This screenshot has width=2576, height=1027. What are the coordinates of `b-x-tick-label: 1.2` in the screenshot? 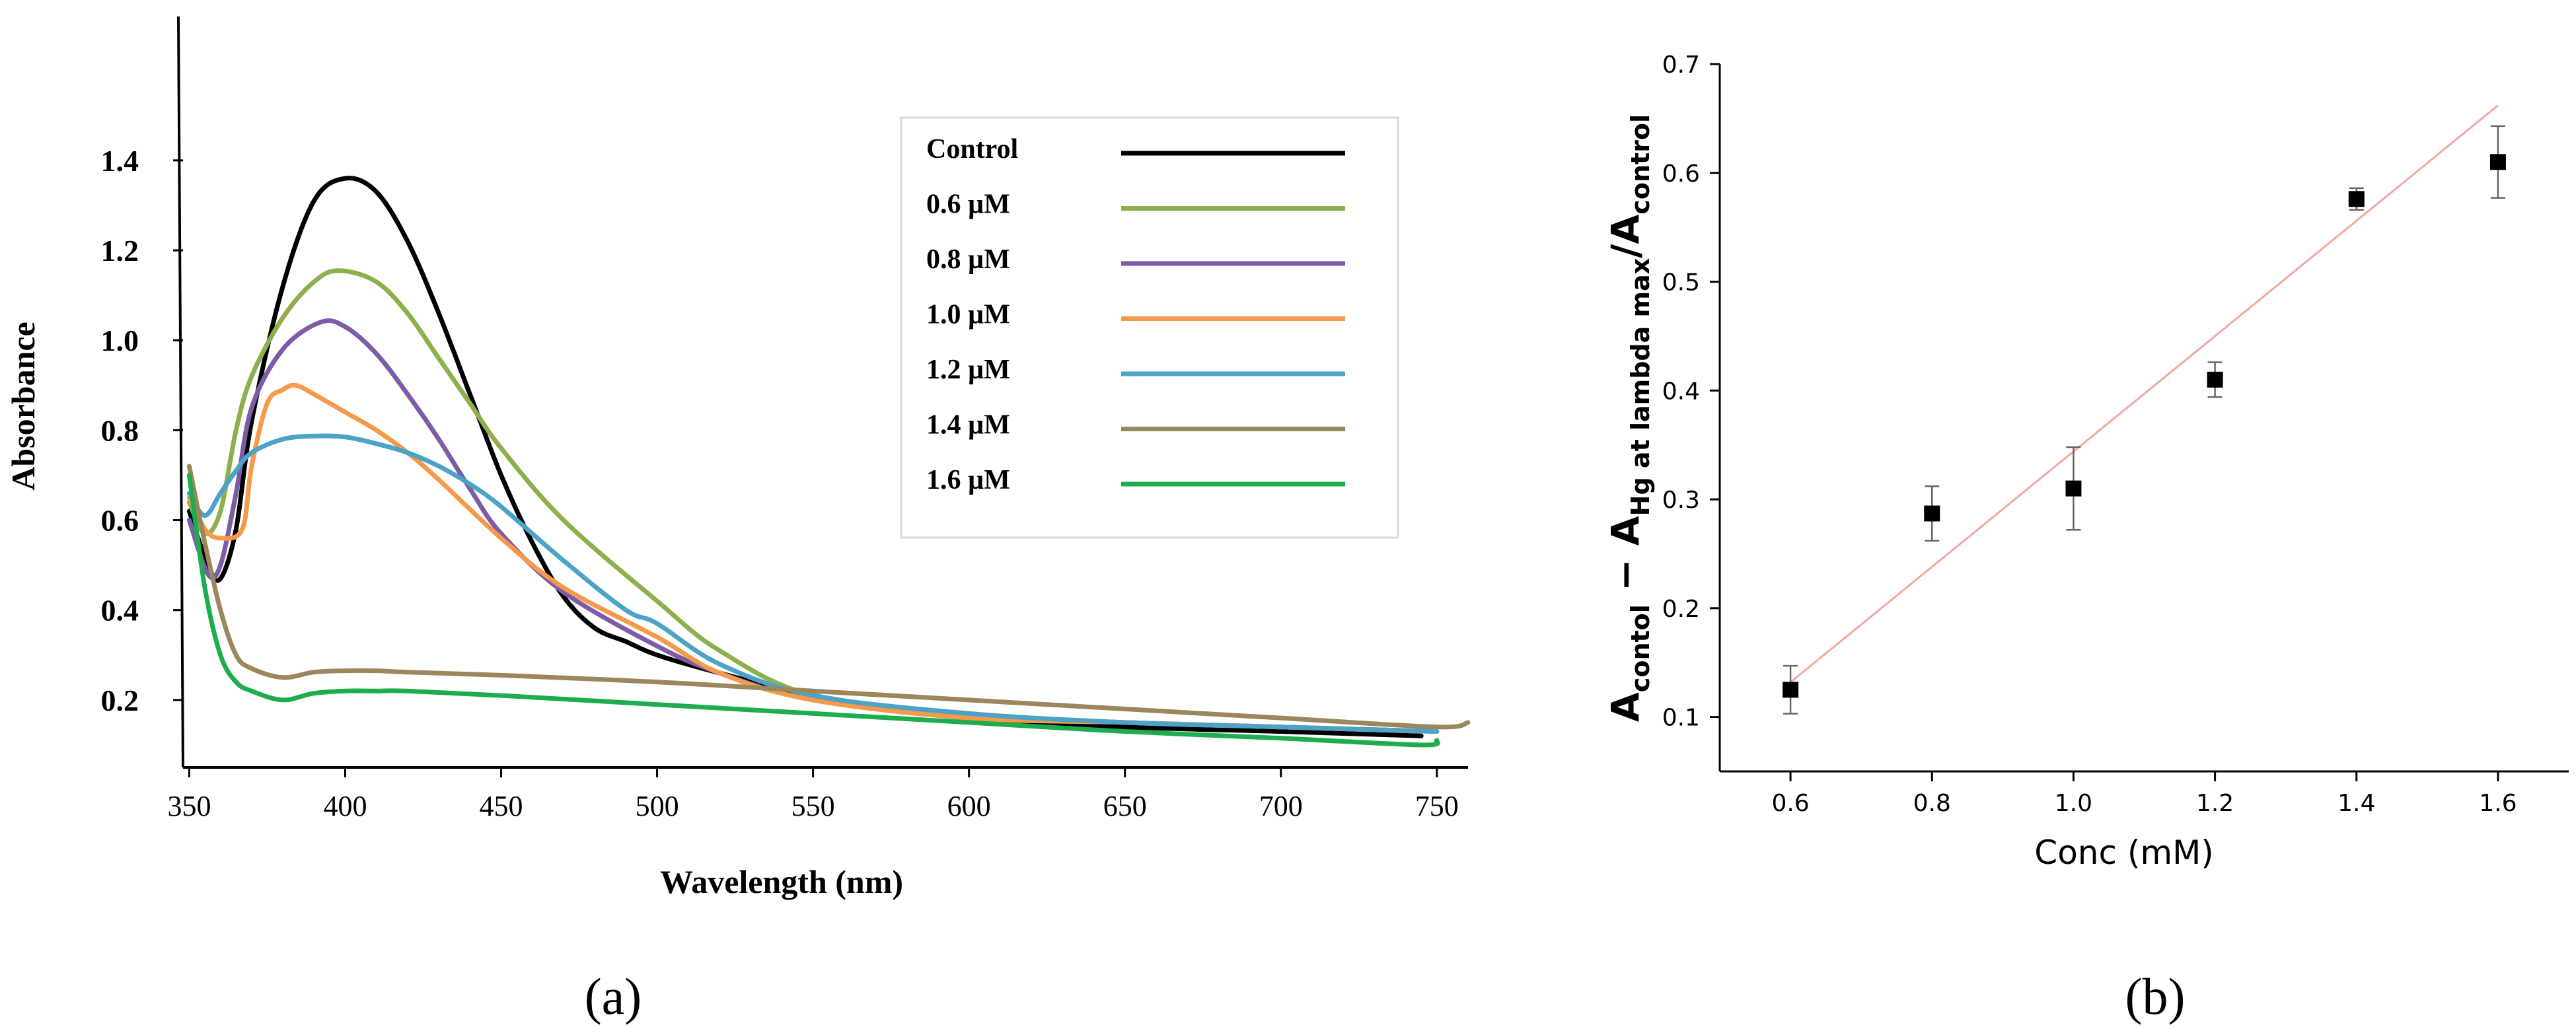 It's located at (2215, 803).